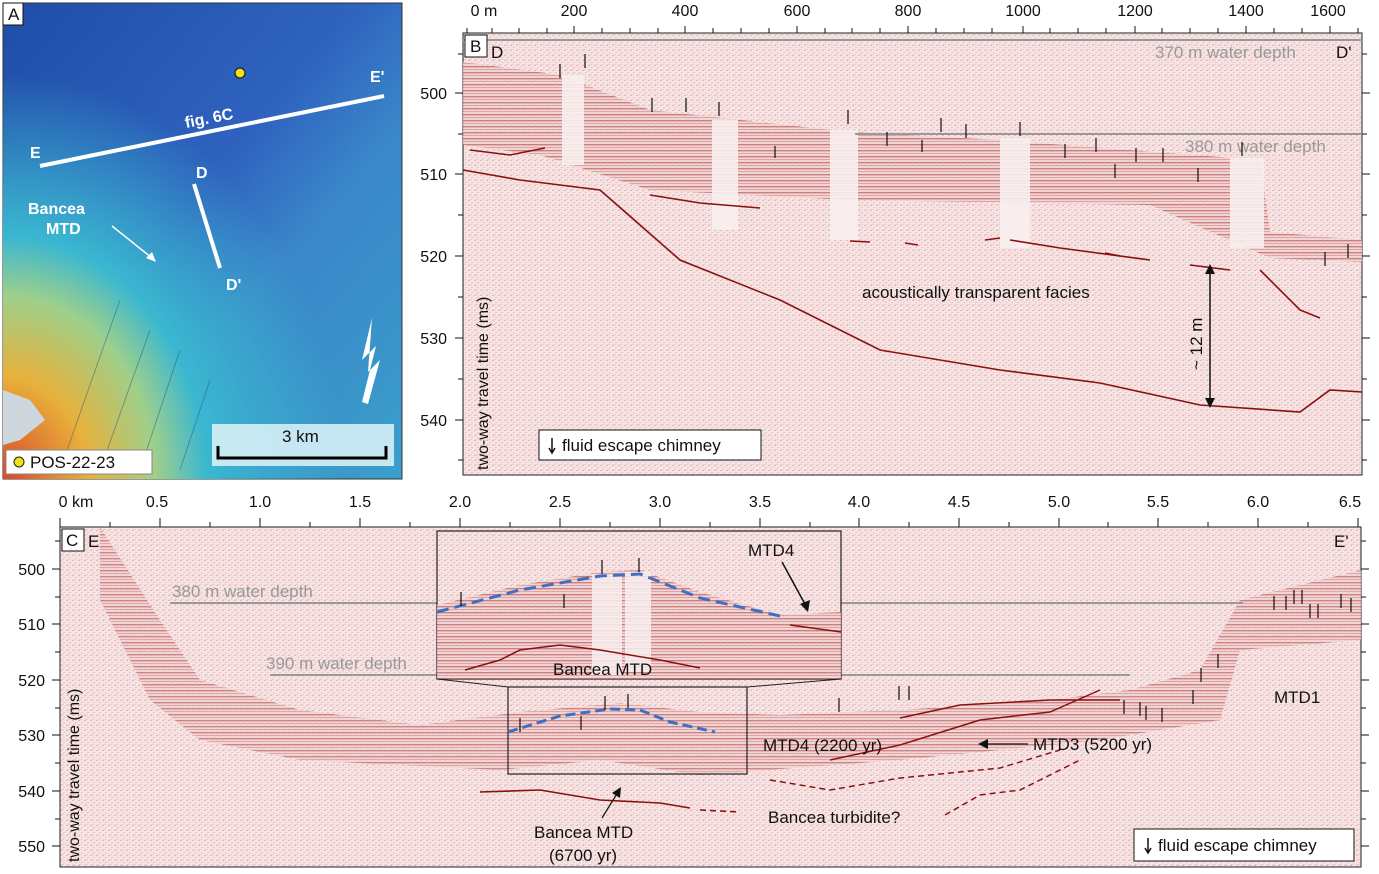 This screenshot has height=874, width=1379. I want to click on panel-c-x-tick: 5.0, so click(1059, 502).